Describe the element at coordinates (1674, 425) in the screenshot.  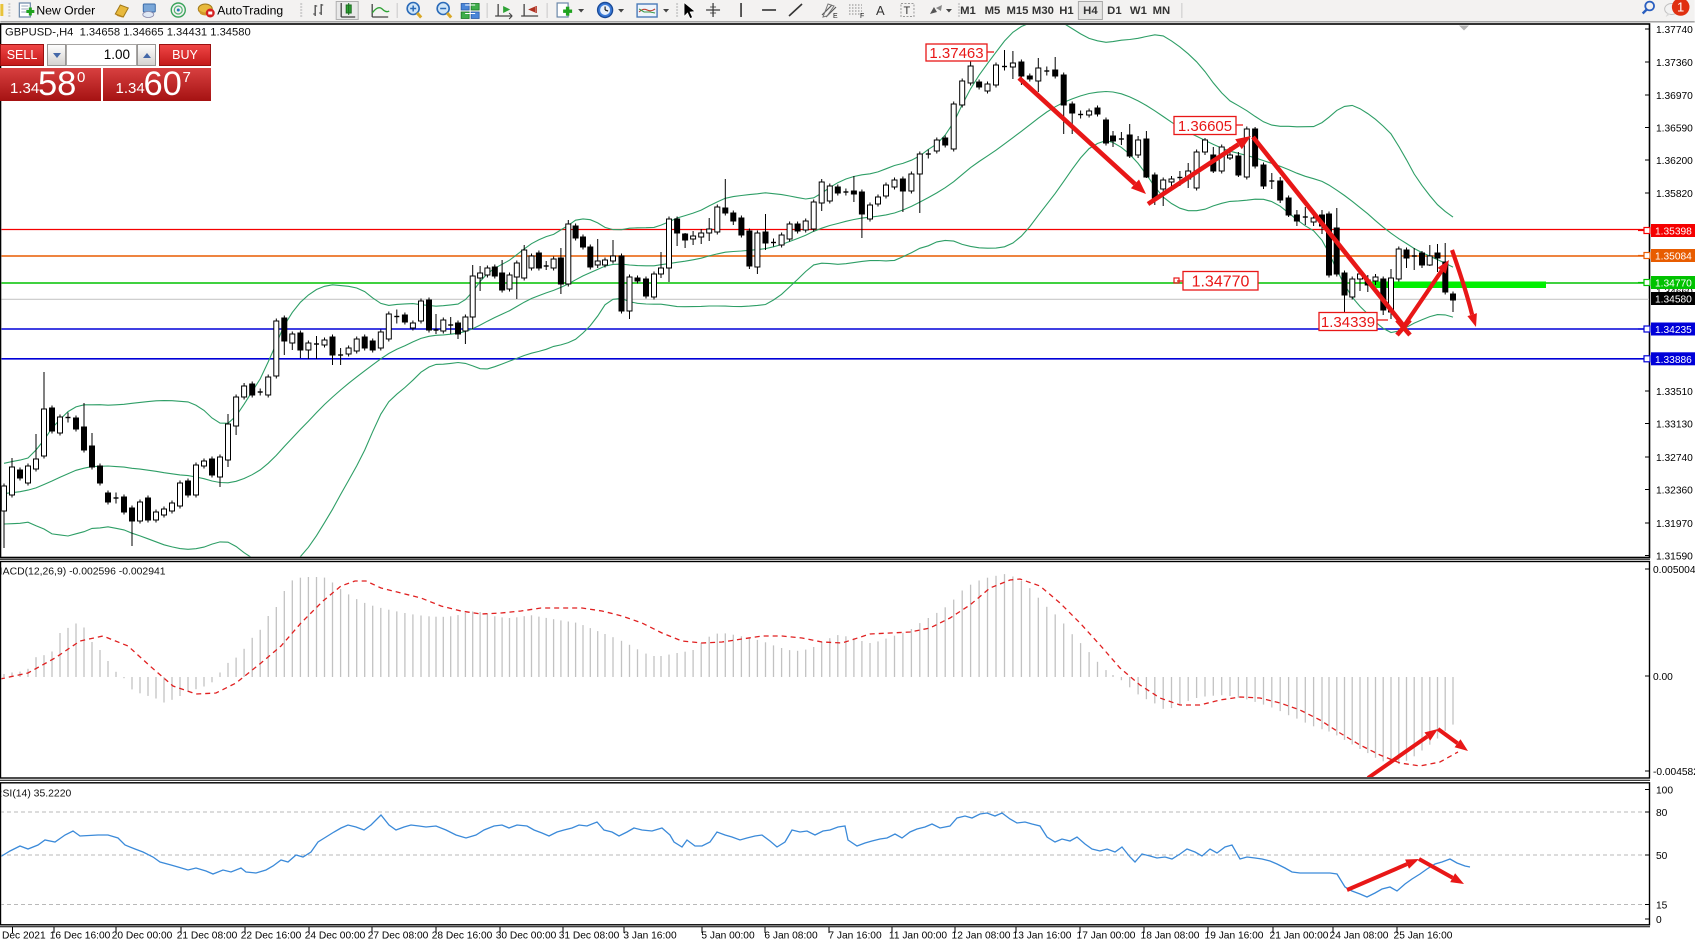
I see `svg-text: 1.33130` at that location.